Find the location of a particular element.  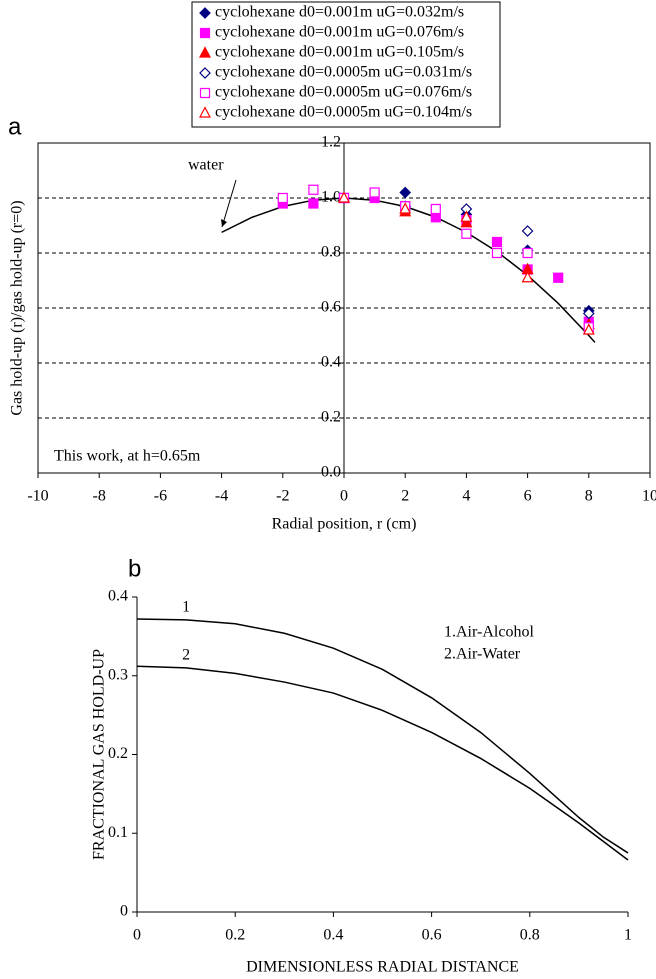

x-tick-label: 1 is located at coordinates (628, 935).